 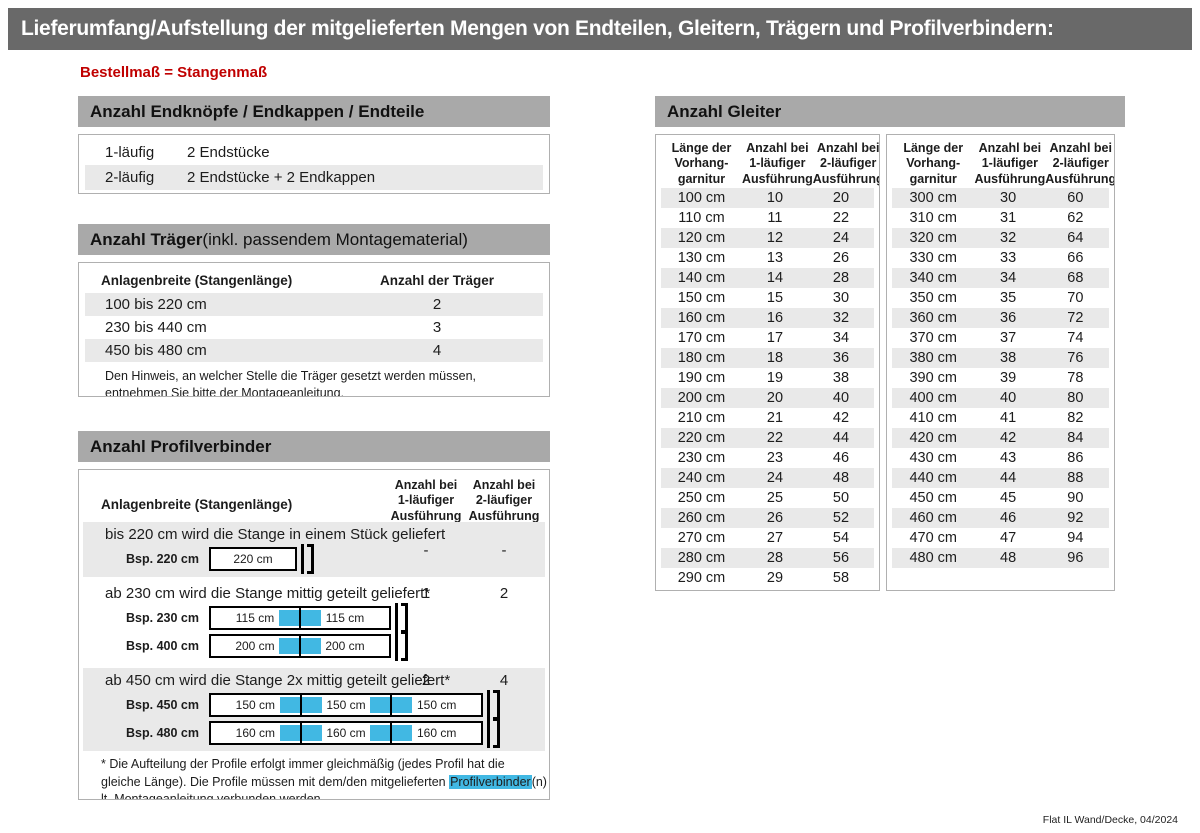 What do you see at coordinates (255, 618) in the screenshot?
I see `segment-length-label: 115 cm` at bounding box center [255, 618].